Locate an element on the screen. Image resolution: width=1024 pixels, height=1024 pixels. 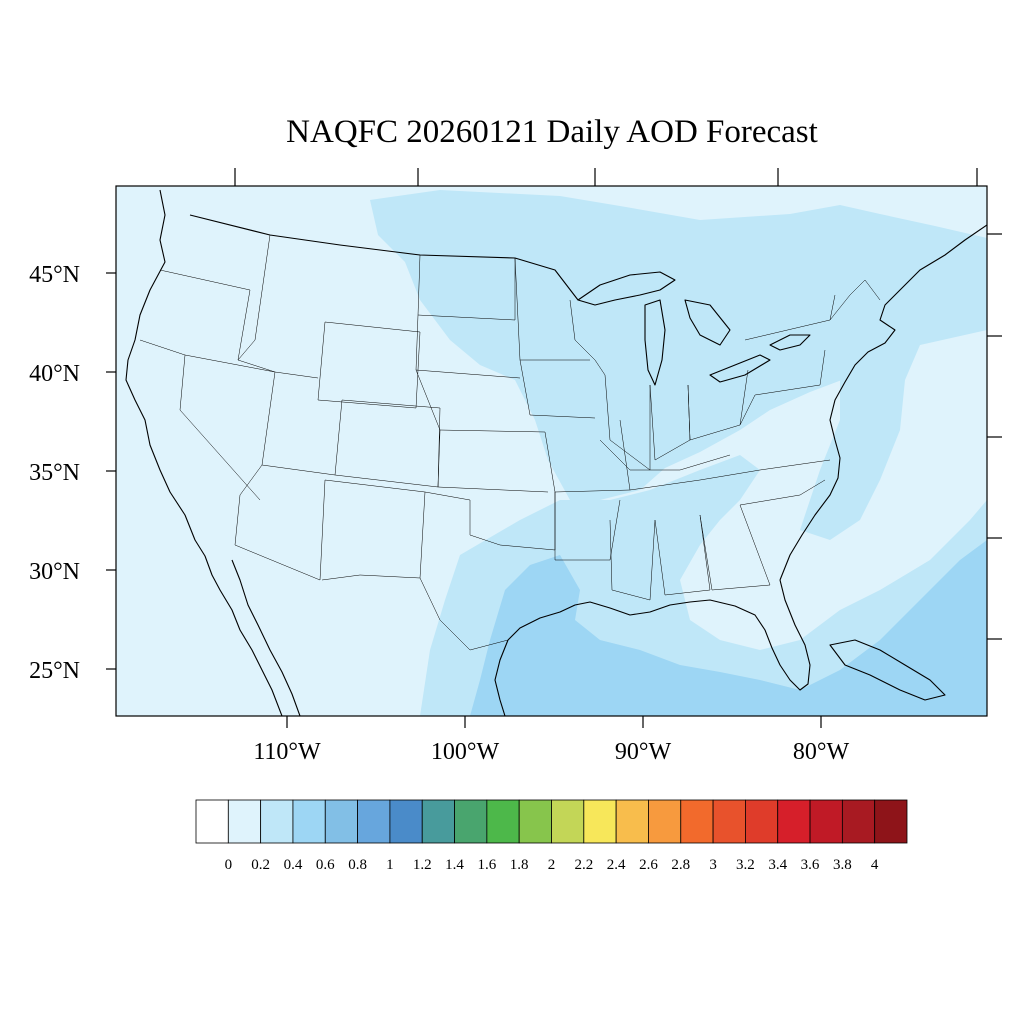
lon-label: 110°W is located at coordinates (287, 752).